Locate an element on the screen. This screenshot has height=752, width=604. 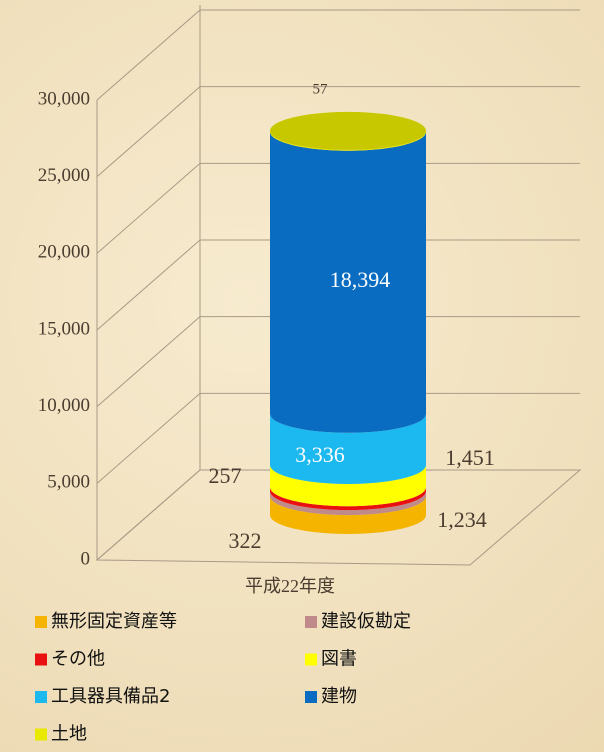
data-label: 1,451 is located at coordinates (470, 457).